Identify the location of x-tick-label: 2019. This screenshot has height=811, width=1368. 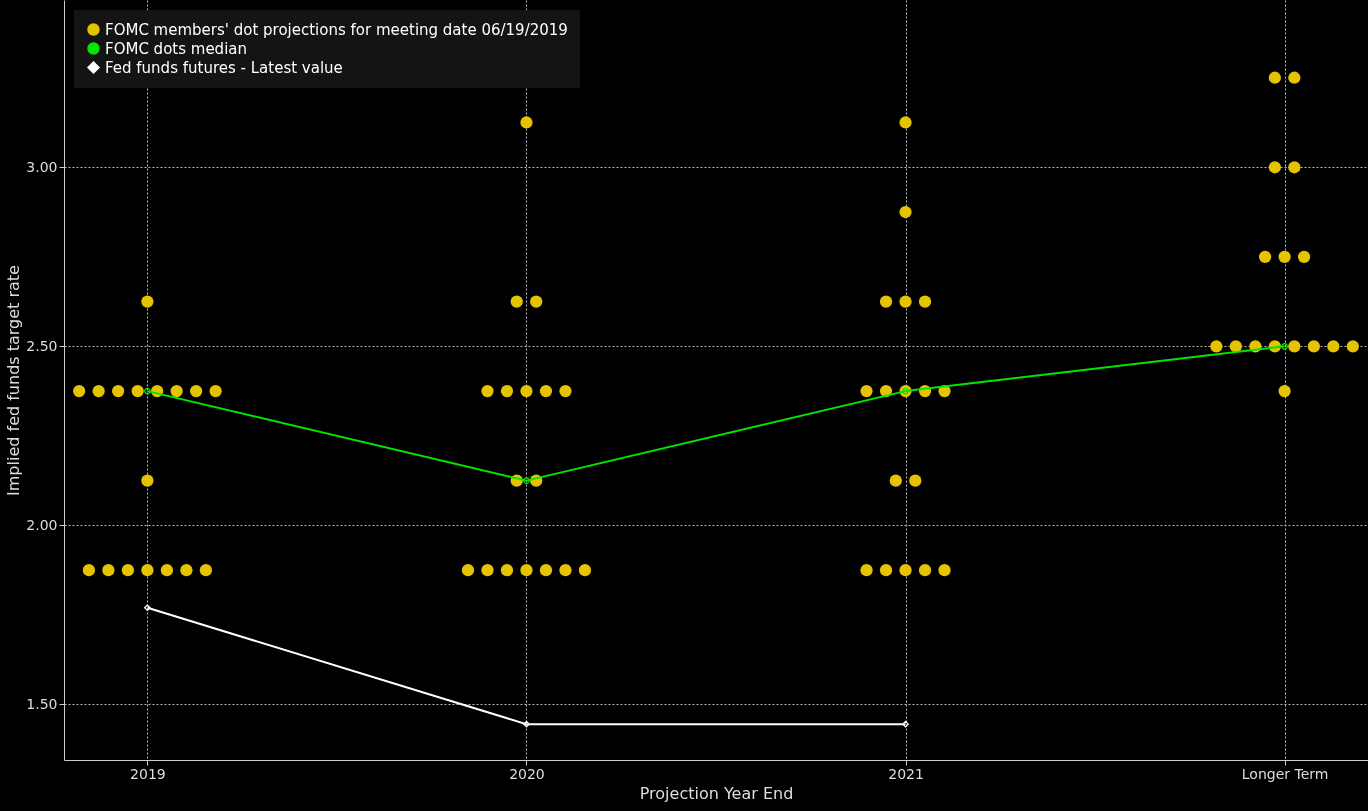
(148, 773).